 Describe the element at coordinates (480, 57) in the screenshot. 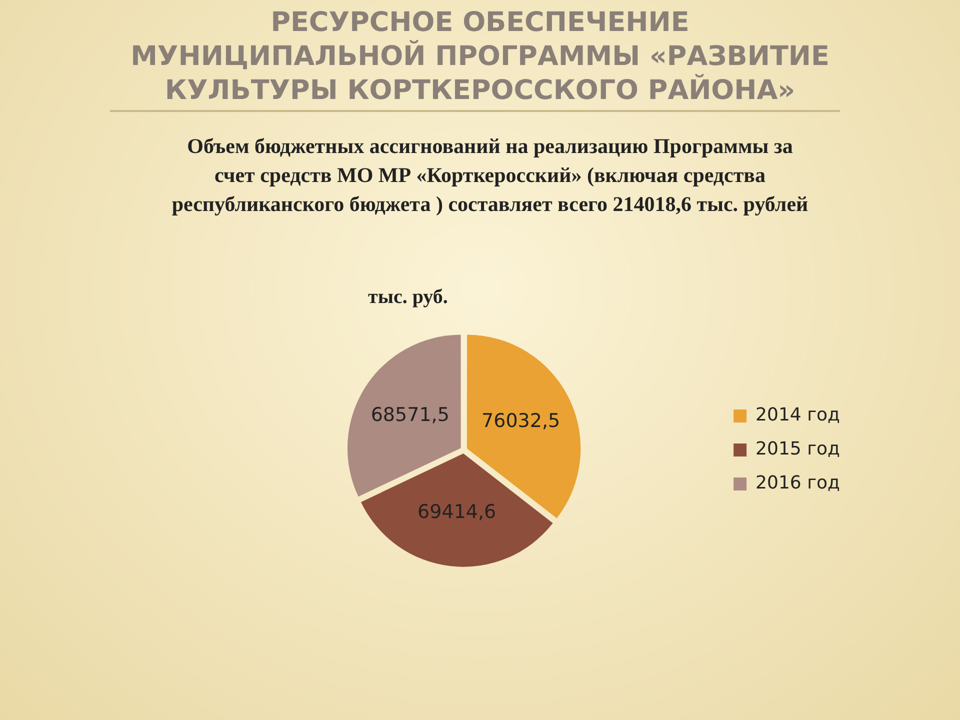

I see `chart-title: РЕСУРСНОЕ ОБЕСПЕЧЕНИЕ МУНИЦИПАЛЬНОЙ ПРОГРАММЫ «РАЗВИТИЕ КУЛЬТУРЫ КОРТКЕРОССКОГО РАЙОНА»` at that location.